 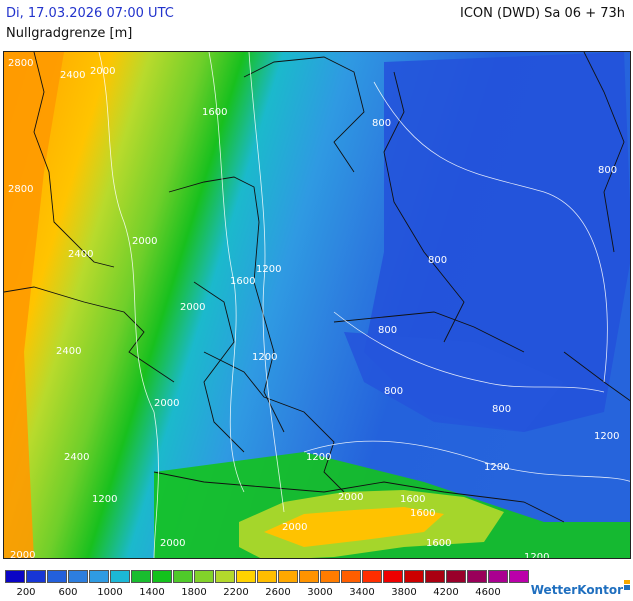 I want to click on legend-color-scale, so click(x=267, y=577).